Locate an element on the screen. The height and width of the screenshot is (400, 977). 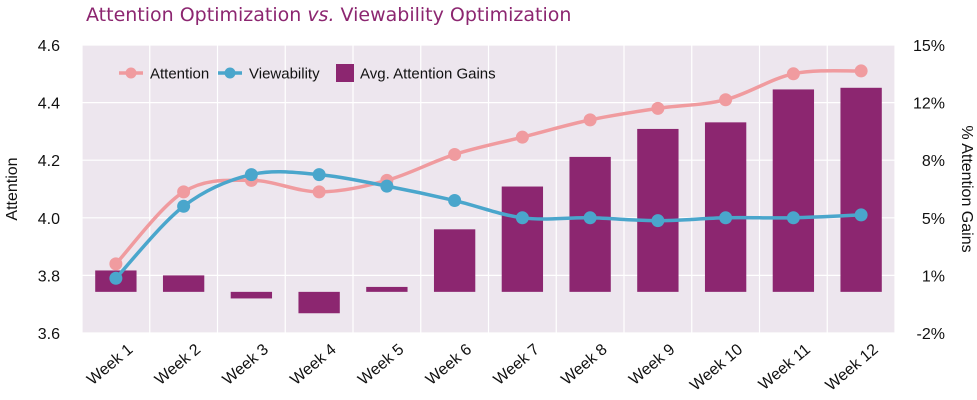
legend-attention-label: Attention is located at coordinates (179, 74).